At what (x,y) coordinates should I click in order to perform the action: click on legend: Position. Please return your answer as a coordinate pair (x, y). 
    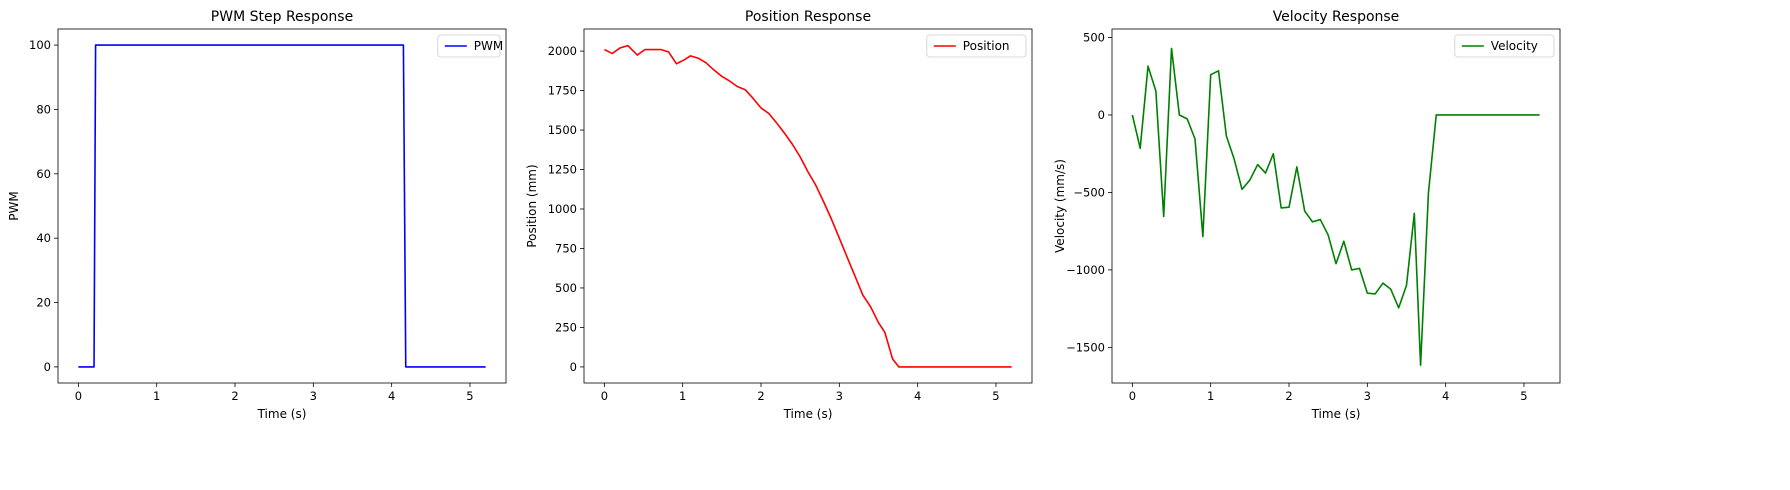
    Looking at the image, I should click on (976, 46).